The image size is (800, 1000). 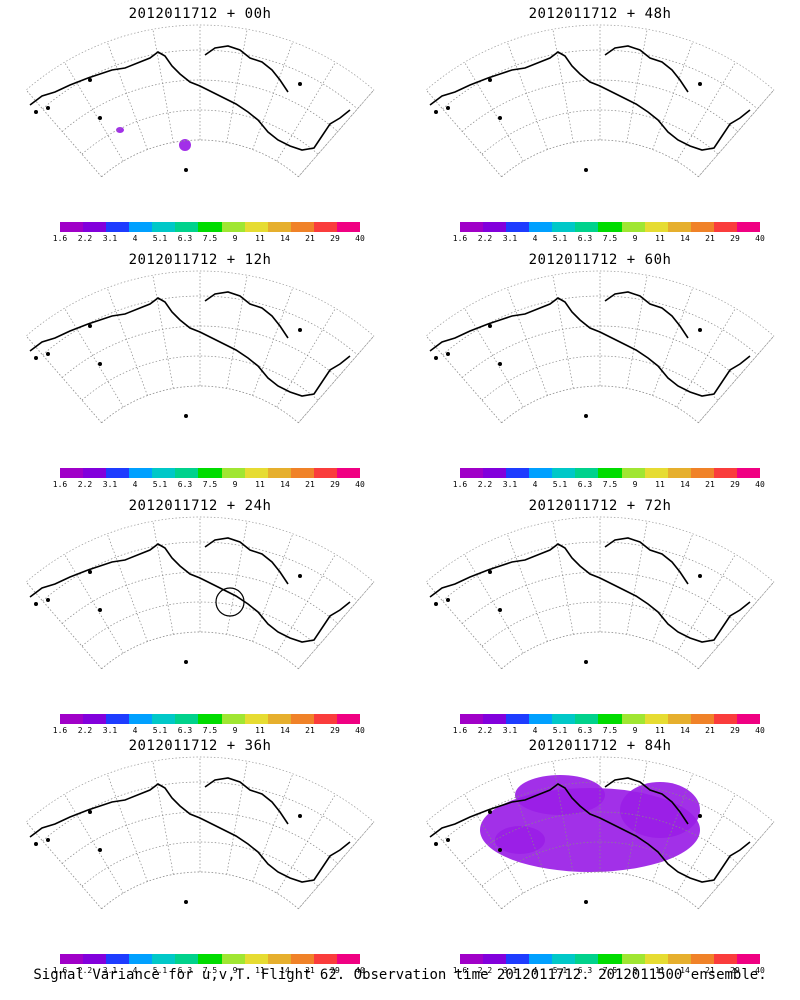 What do you see at coordinates (209, 485) in the screenshot?
I see `colorbar-labels: 1.6 2.2 3.1 4 5.1 6.3 7.5 9 11 14 21 29 40` at bounding box center [209, 485].